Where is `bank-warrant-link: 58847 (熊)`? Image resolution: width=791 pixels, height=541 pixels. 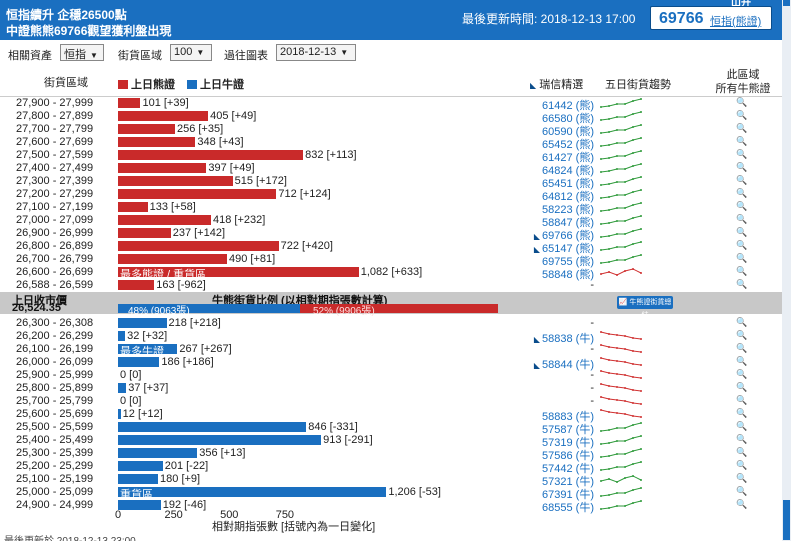 bank-warrant-link: 58847 (熊) is located at coordinates (557, 222).